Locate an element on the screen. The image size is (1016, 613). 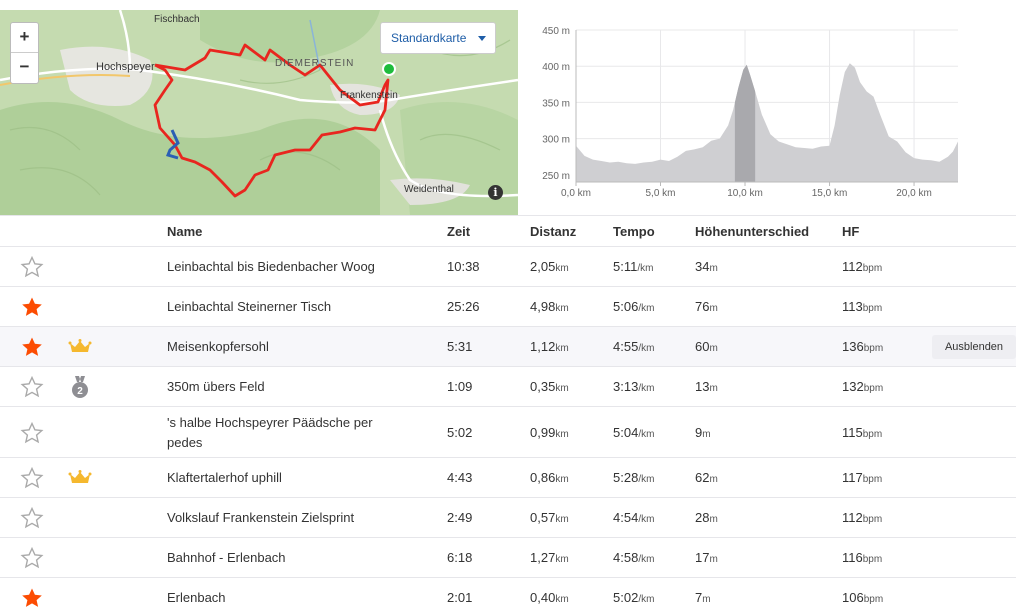
distance-cell-unit: km is located at coordinates (562, 434).